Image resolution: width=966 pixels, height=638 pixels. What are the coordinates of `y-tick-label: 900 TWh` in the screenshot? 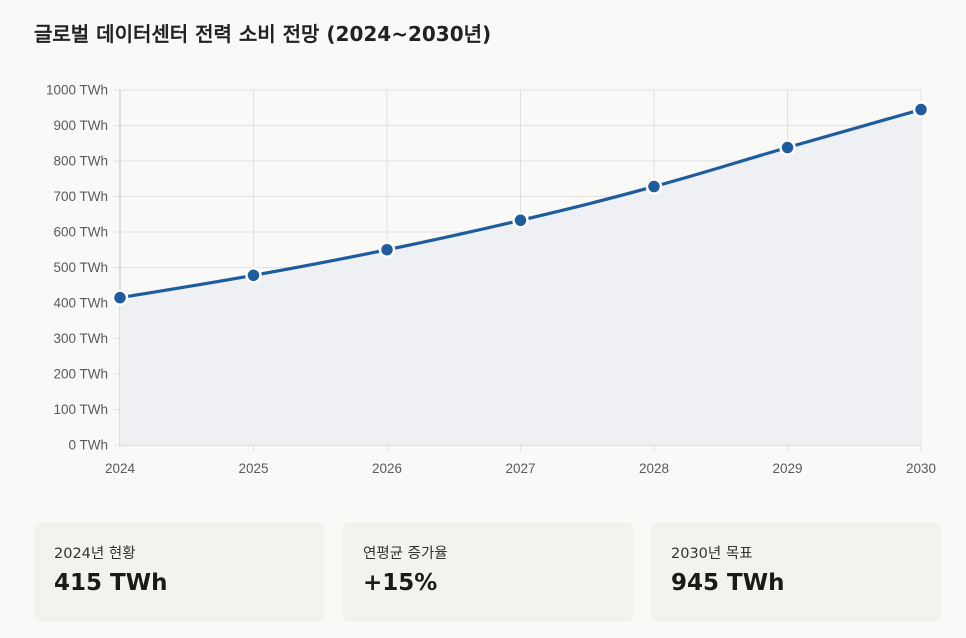 It's located at (80, 125).